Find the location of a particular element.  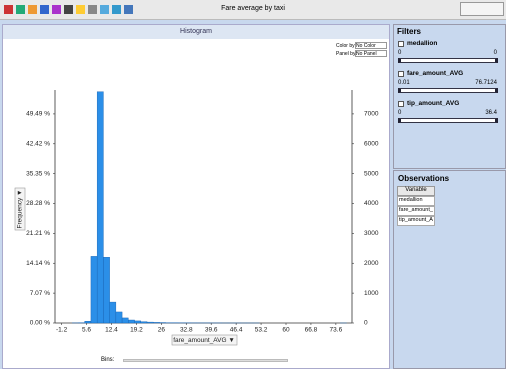

y2-tick-label: 4000 is located at coordinates (371, 203).